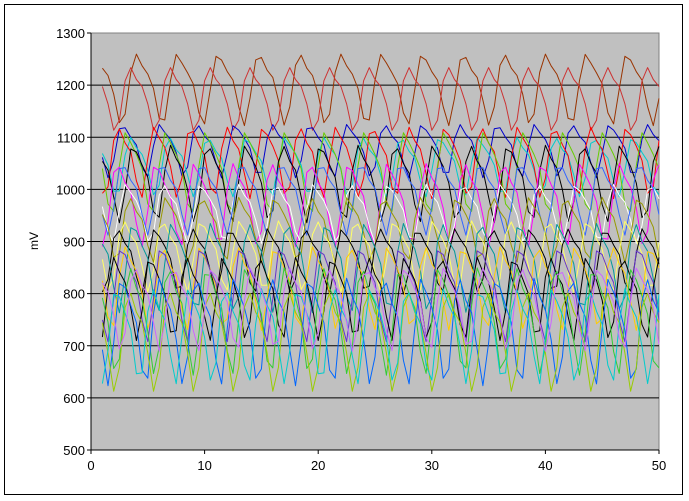 The width and height of the screenshot is (689, 501). I want to click on y-tick-label-1200: 1200, so click(70, 85).